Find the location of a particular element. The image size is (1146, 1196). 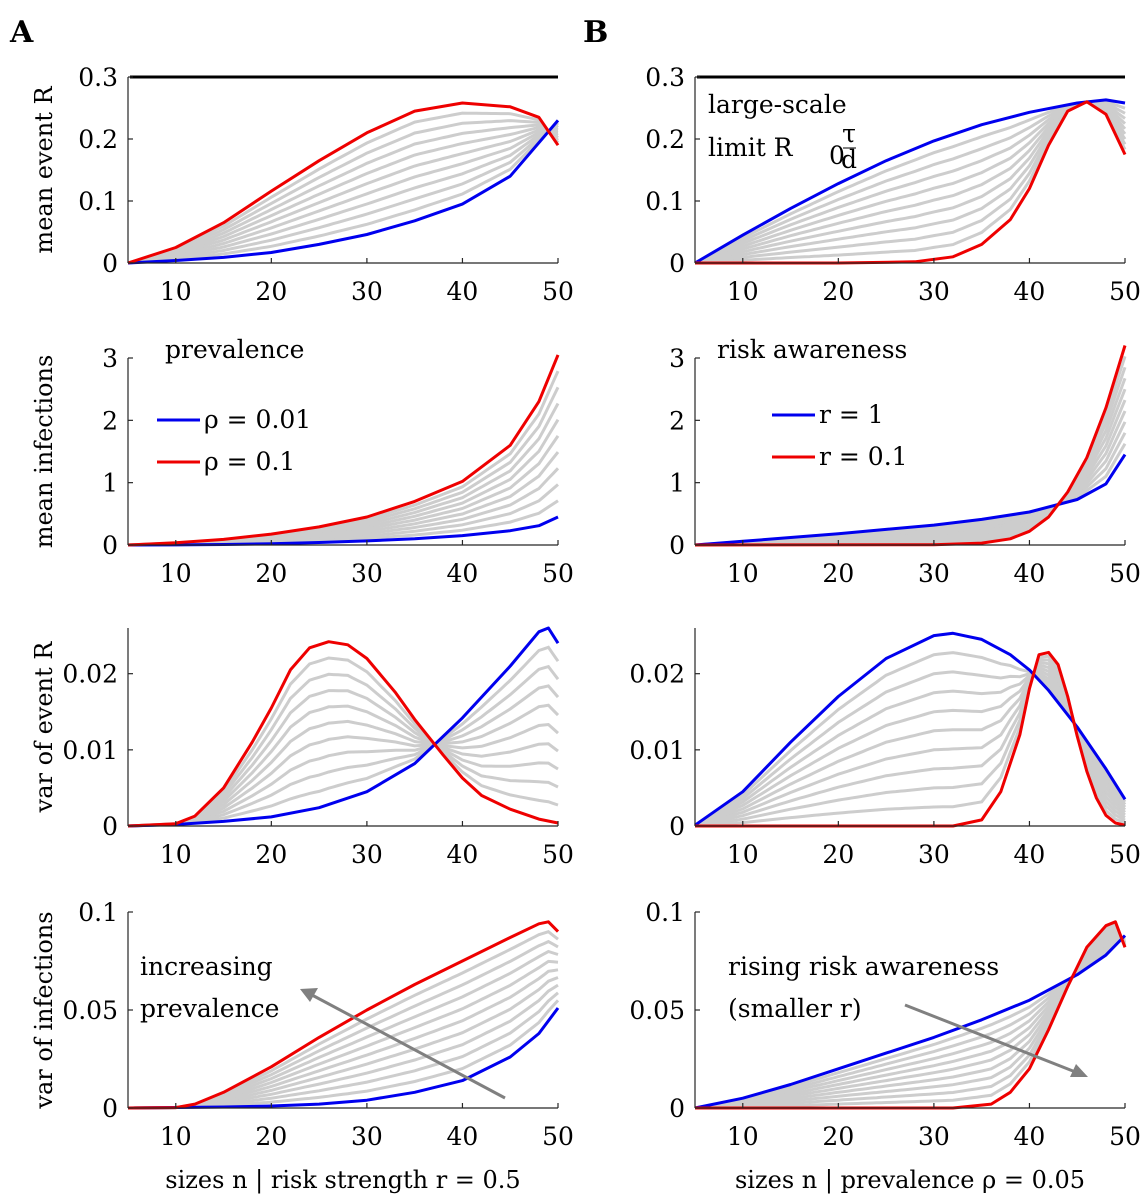

y-tick-label: 3 is located at coordinates (677, 358).